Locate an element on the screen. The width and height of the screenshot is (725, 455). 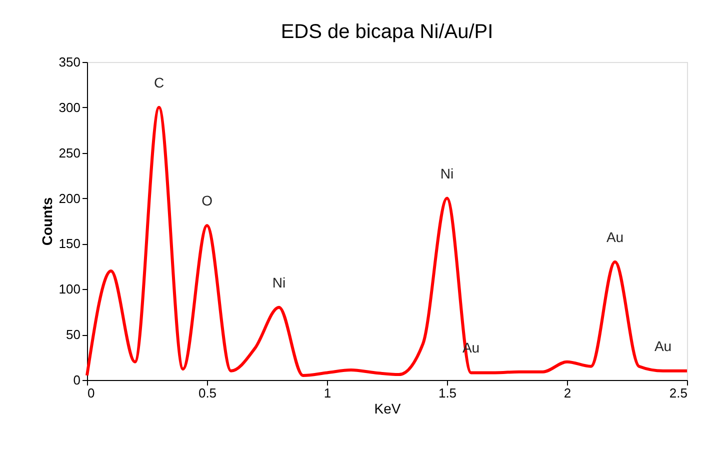
y-tick-label: 350 is located at coordinates (69, 62).